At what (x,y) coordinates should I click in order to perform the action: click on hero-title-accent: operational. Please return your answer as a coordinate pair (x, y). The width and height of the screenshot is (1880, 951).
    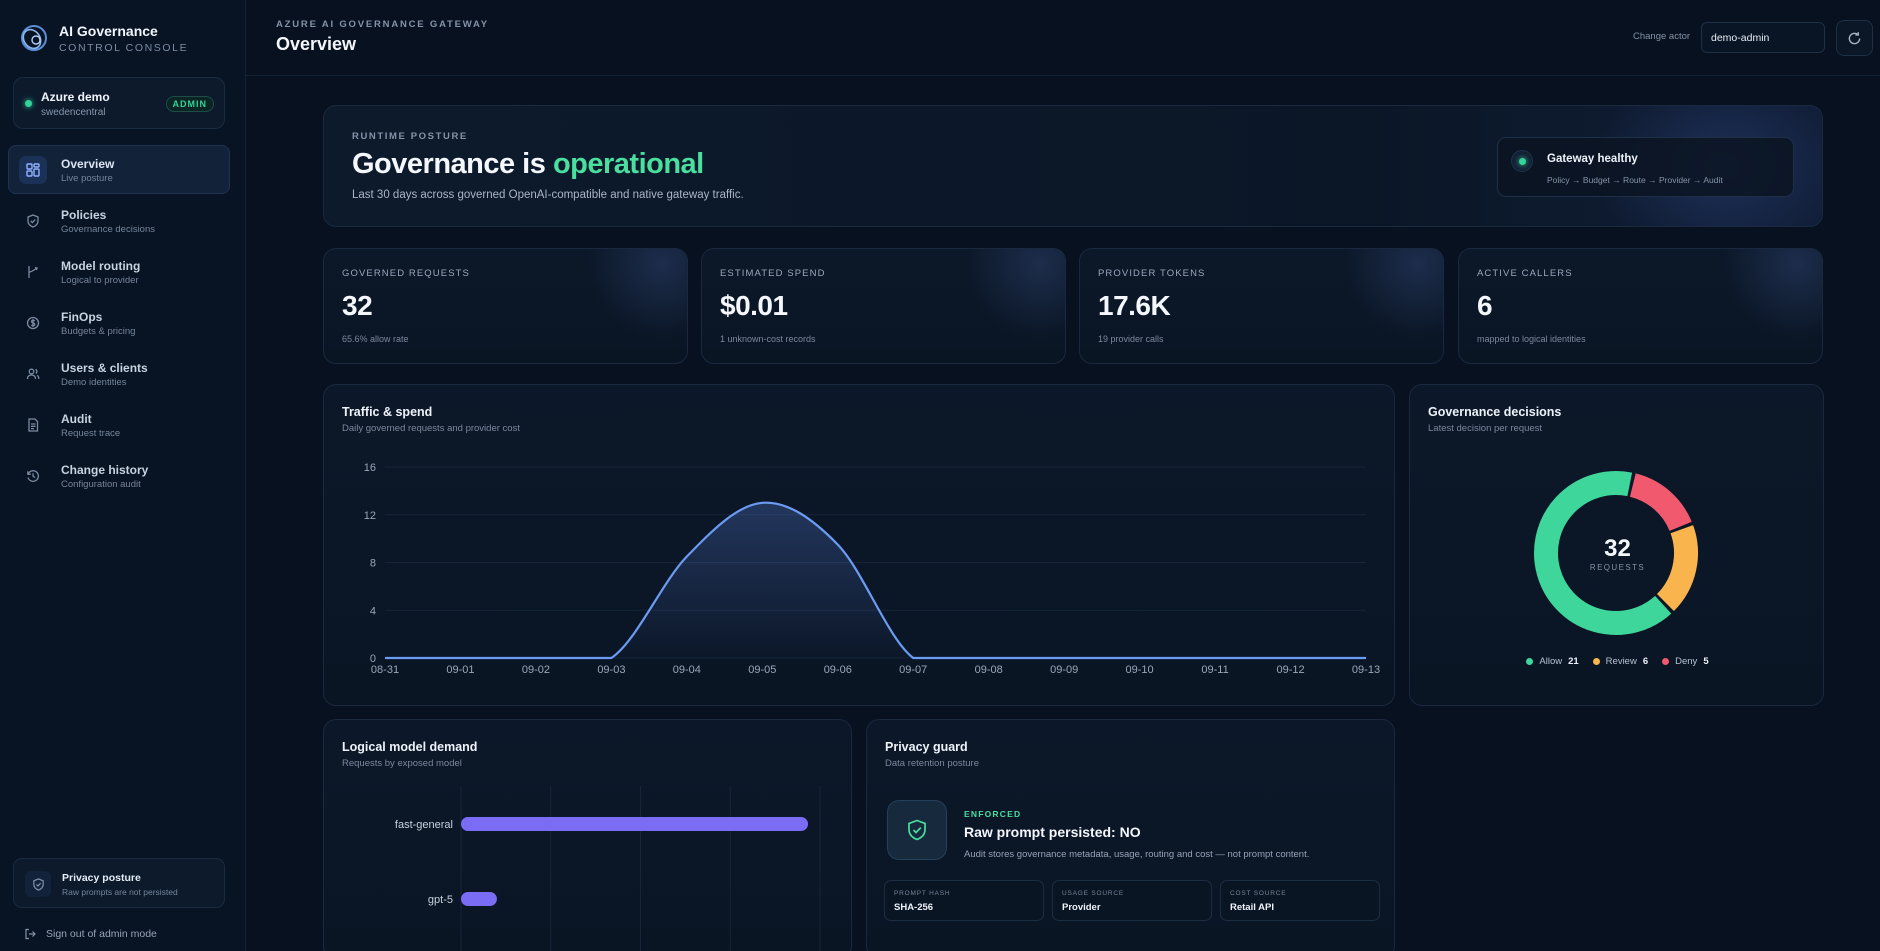
    Looking at the image, I should click on (628, 164).